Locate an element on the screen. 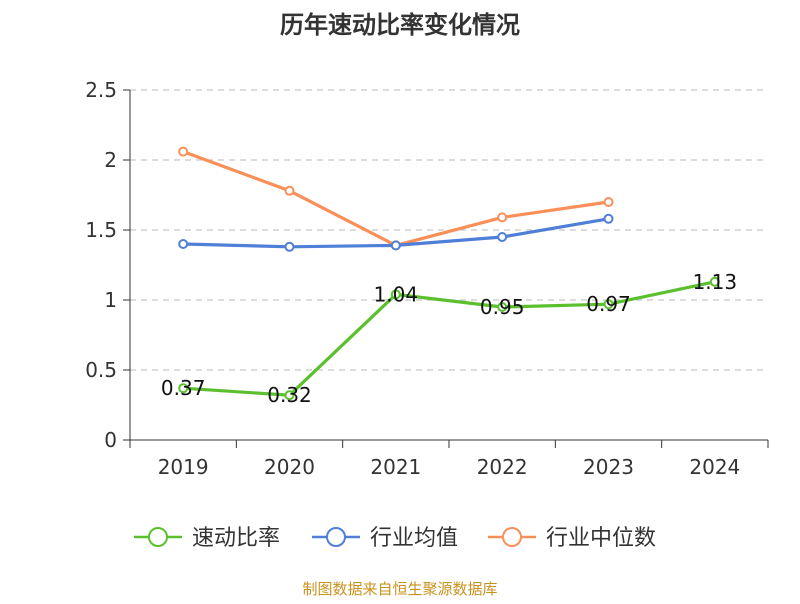 This screenshot has height=604, width=800. y-tick-label: 2 is located at coordinates (110, 160).